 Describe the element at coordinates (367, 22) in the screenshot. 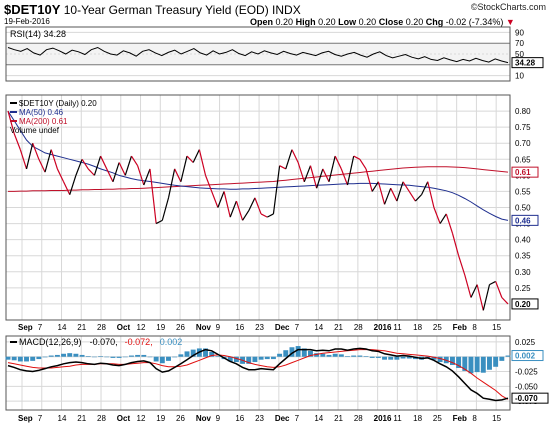

I see `low-value: 0.20` at that location.